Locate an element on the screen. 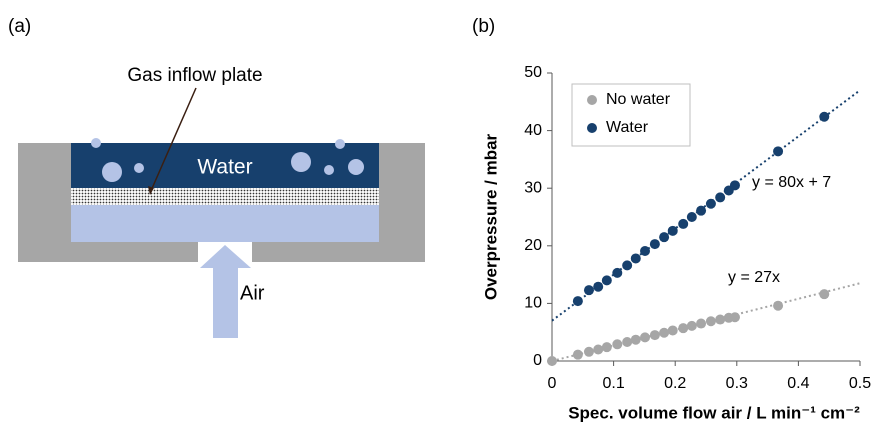 This screenshot has width=875, height=429. water-label: Water is located at coordinates (224, 167).